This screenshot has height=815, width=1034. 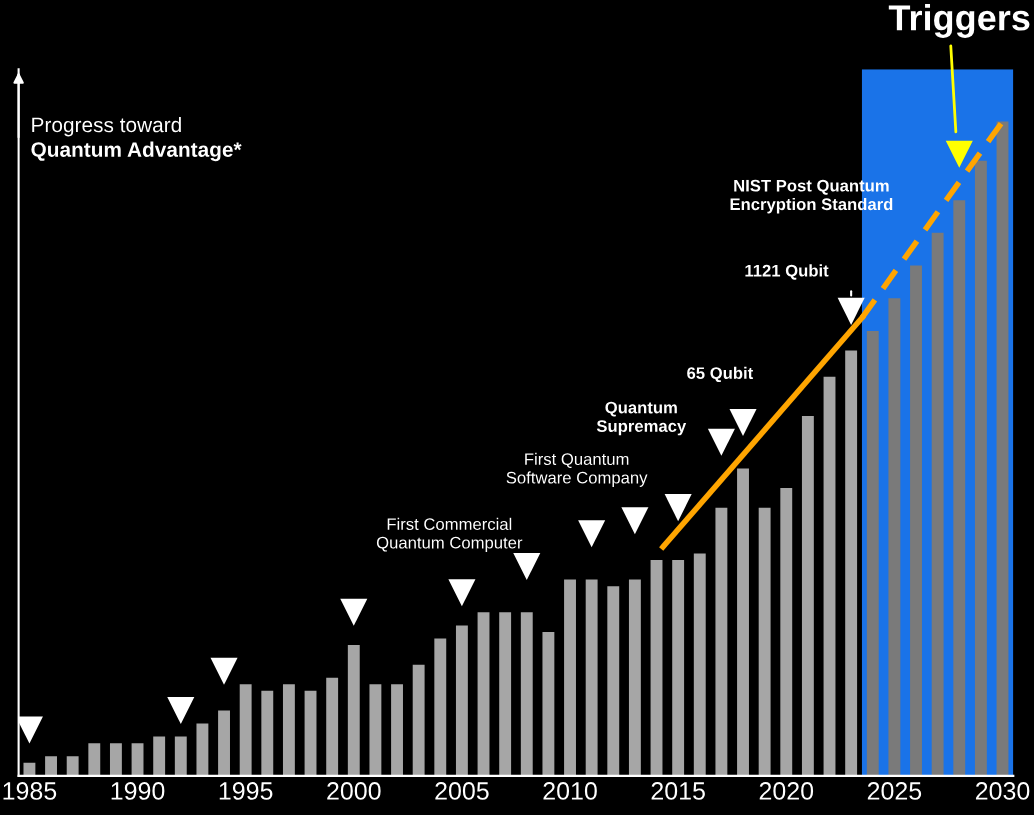 I want to click on x-tick-label: 2025, so click(x=894, y=791).